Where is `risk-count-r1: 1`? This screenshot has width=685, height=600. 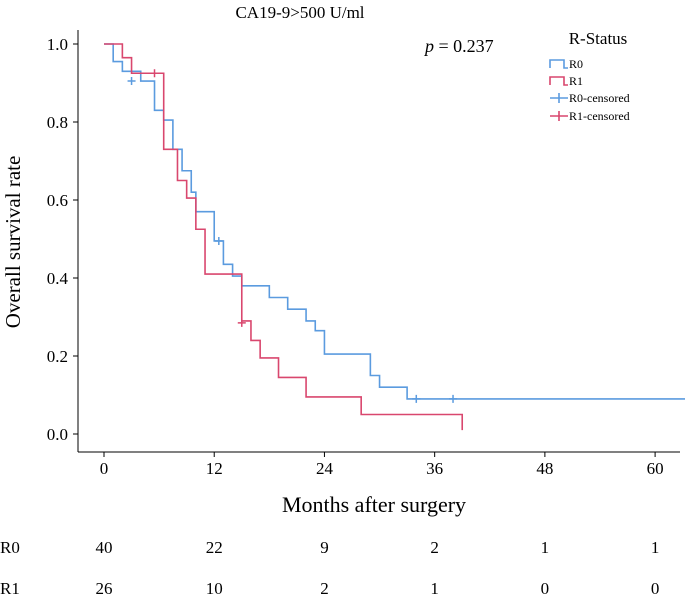 risk-count-r1: 1 is located at coordinates (434, 588).